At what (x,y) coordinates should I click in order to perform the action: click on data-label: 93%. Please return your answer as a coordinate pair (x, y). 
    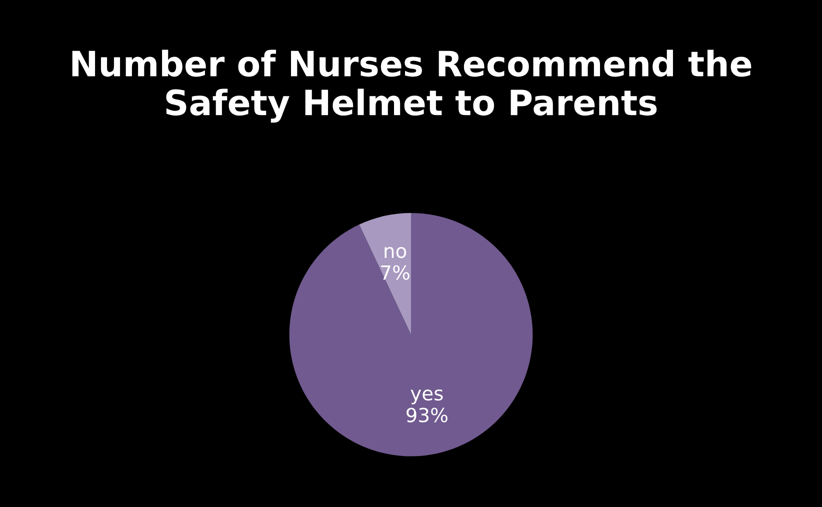
    Looking at the image, I should click on (427, 415).